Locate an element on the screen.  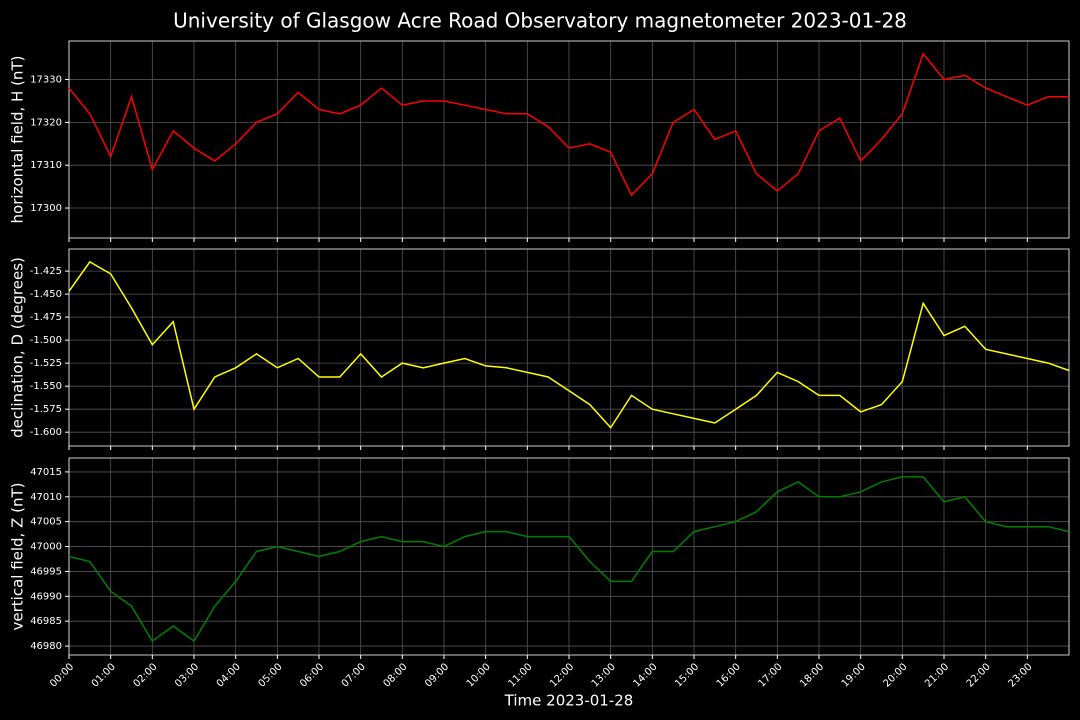
y-tick-label: -1.425 is located at coordinates (46, 271).